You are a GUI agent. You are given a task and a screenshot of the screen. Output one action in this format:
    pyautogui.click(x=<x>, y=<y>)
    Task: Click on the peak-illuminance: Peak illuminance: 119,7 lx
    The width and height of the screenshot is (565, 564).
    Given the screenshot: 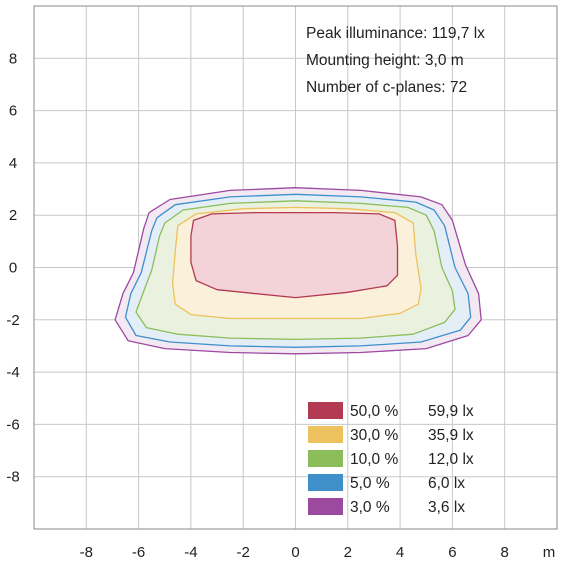 What is the action you would take?
    pyautogui.click(x=395, y=33)
    